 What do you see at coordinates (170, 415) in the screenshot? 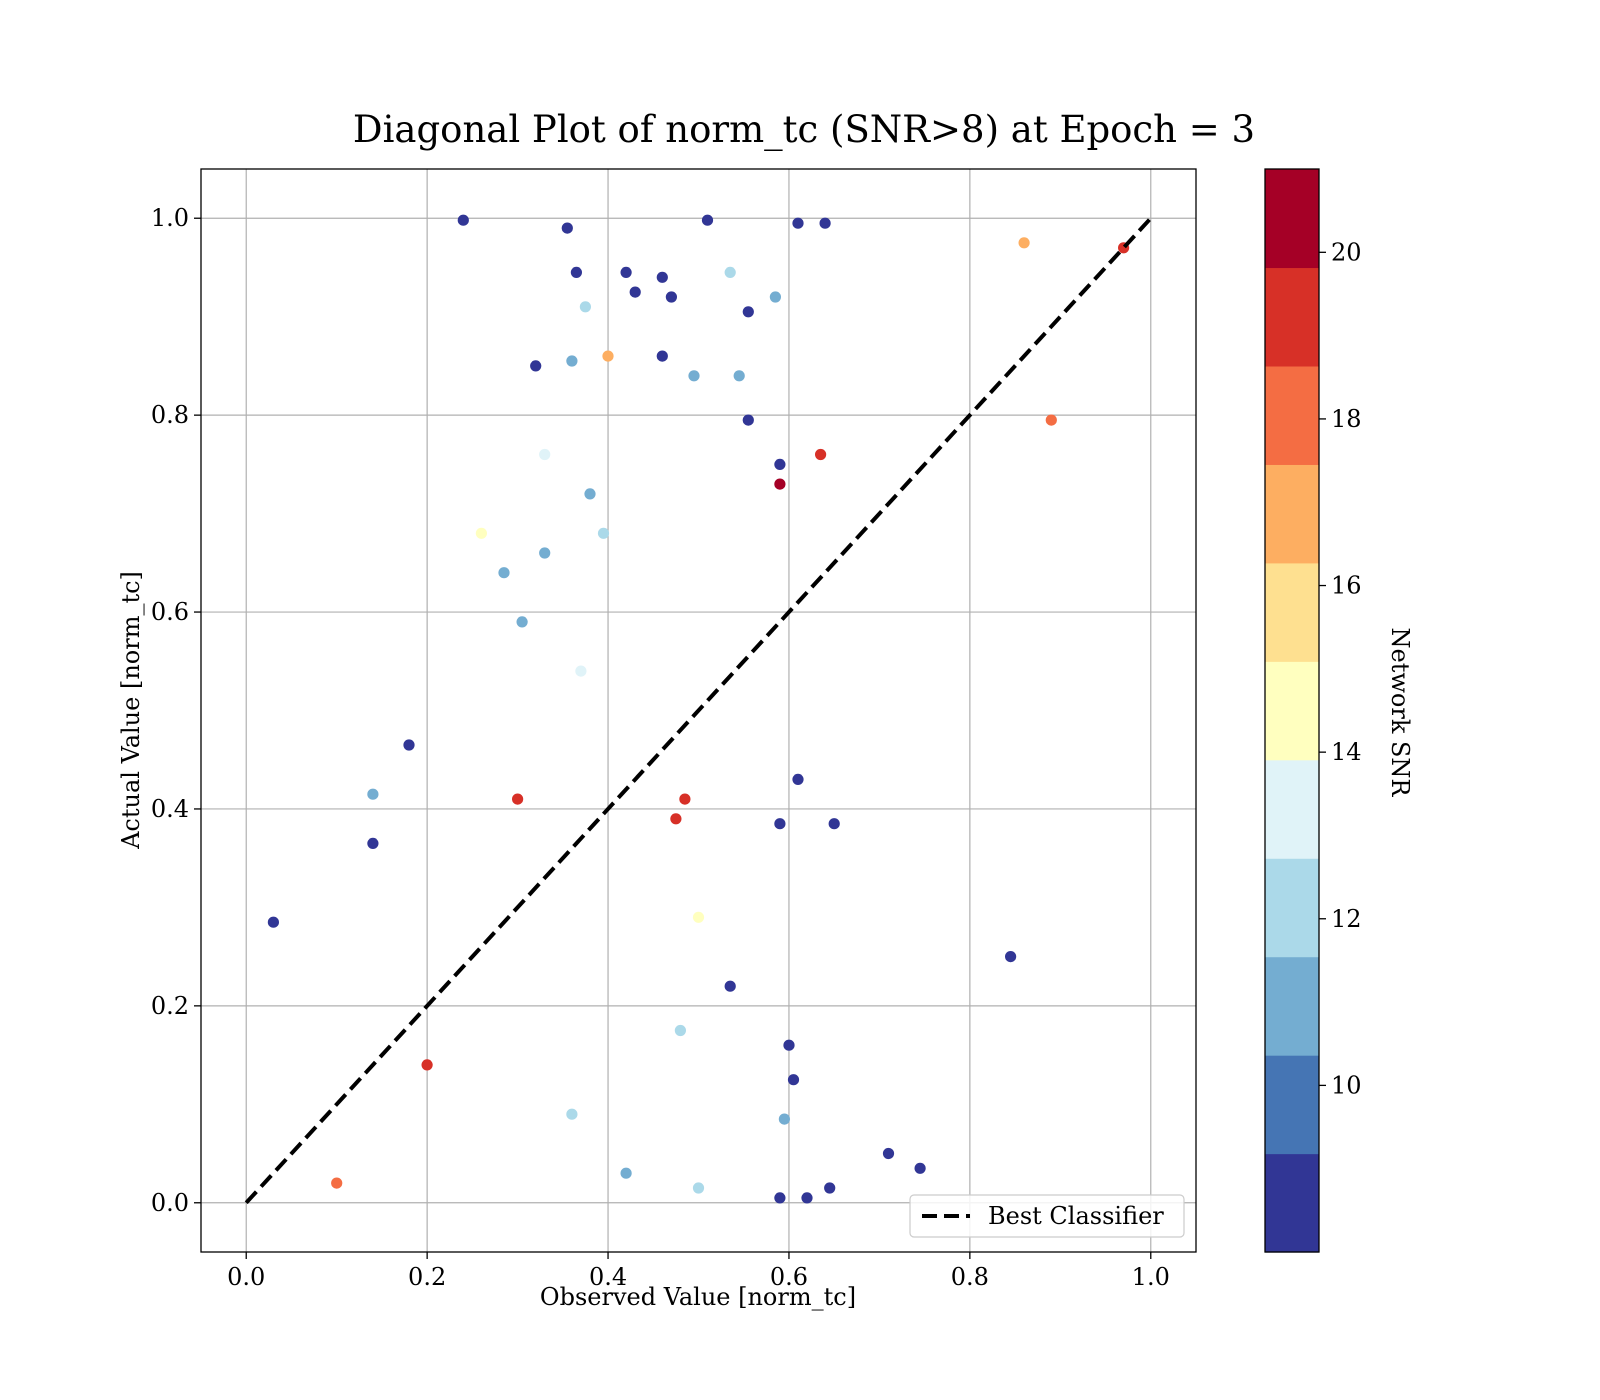
I see `y-tick-label: 0.8` at bounding box center [170, 415].